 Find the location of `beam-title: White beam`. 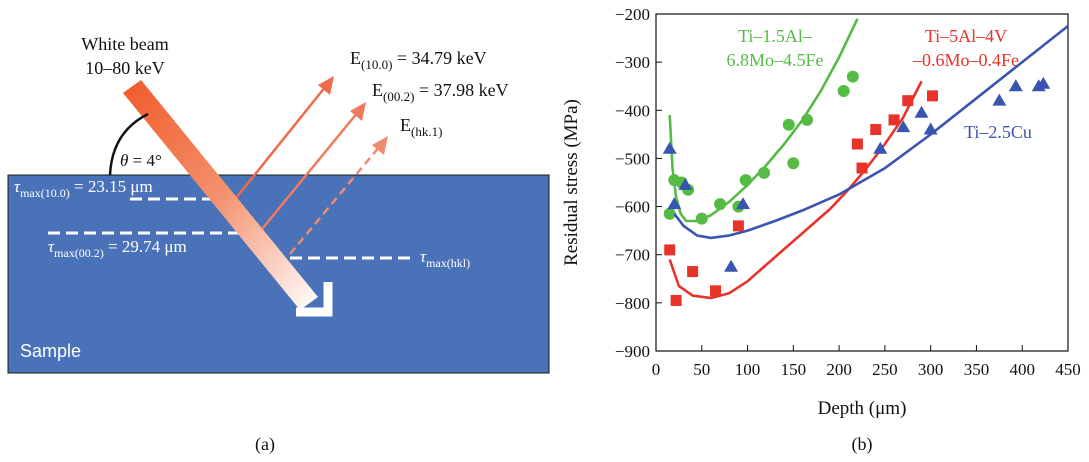

beam-title: White beam is located at coordinates (124, 44).